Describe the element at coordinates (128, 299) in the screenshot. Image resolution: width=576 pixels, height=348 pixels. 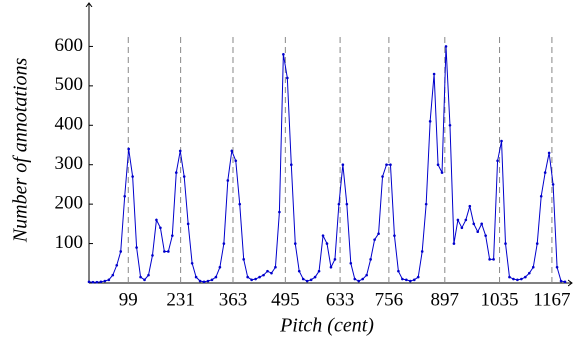
I see `x-tick-label: 99` at that location.